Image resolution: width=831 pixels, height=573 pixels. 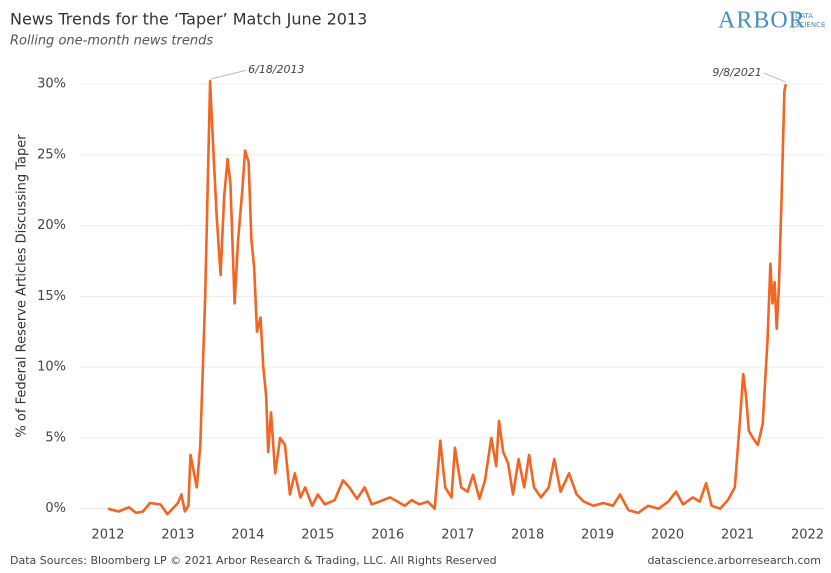 What do you see at coordinates (51, 367) in the screenshot?
I see `y-tick-label: 10%` at bounding box center [51, 367].